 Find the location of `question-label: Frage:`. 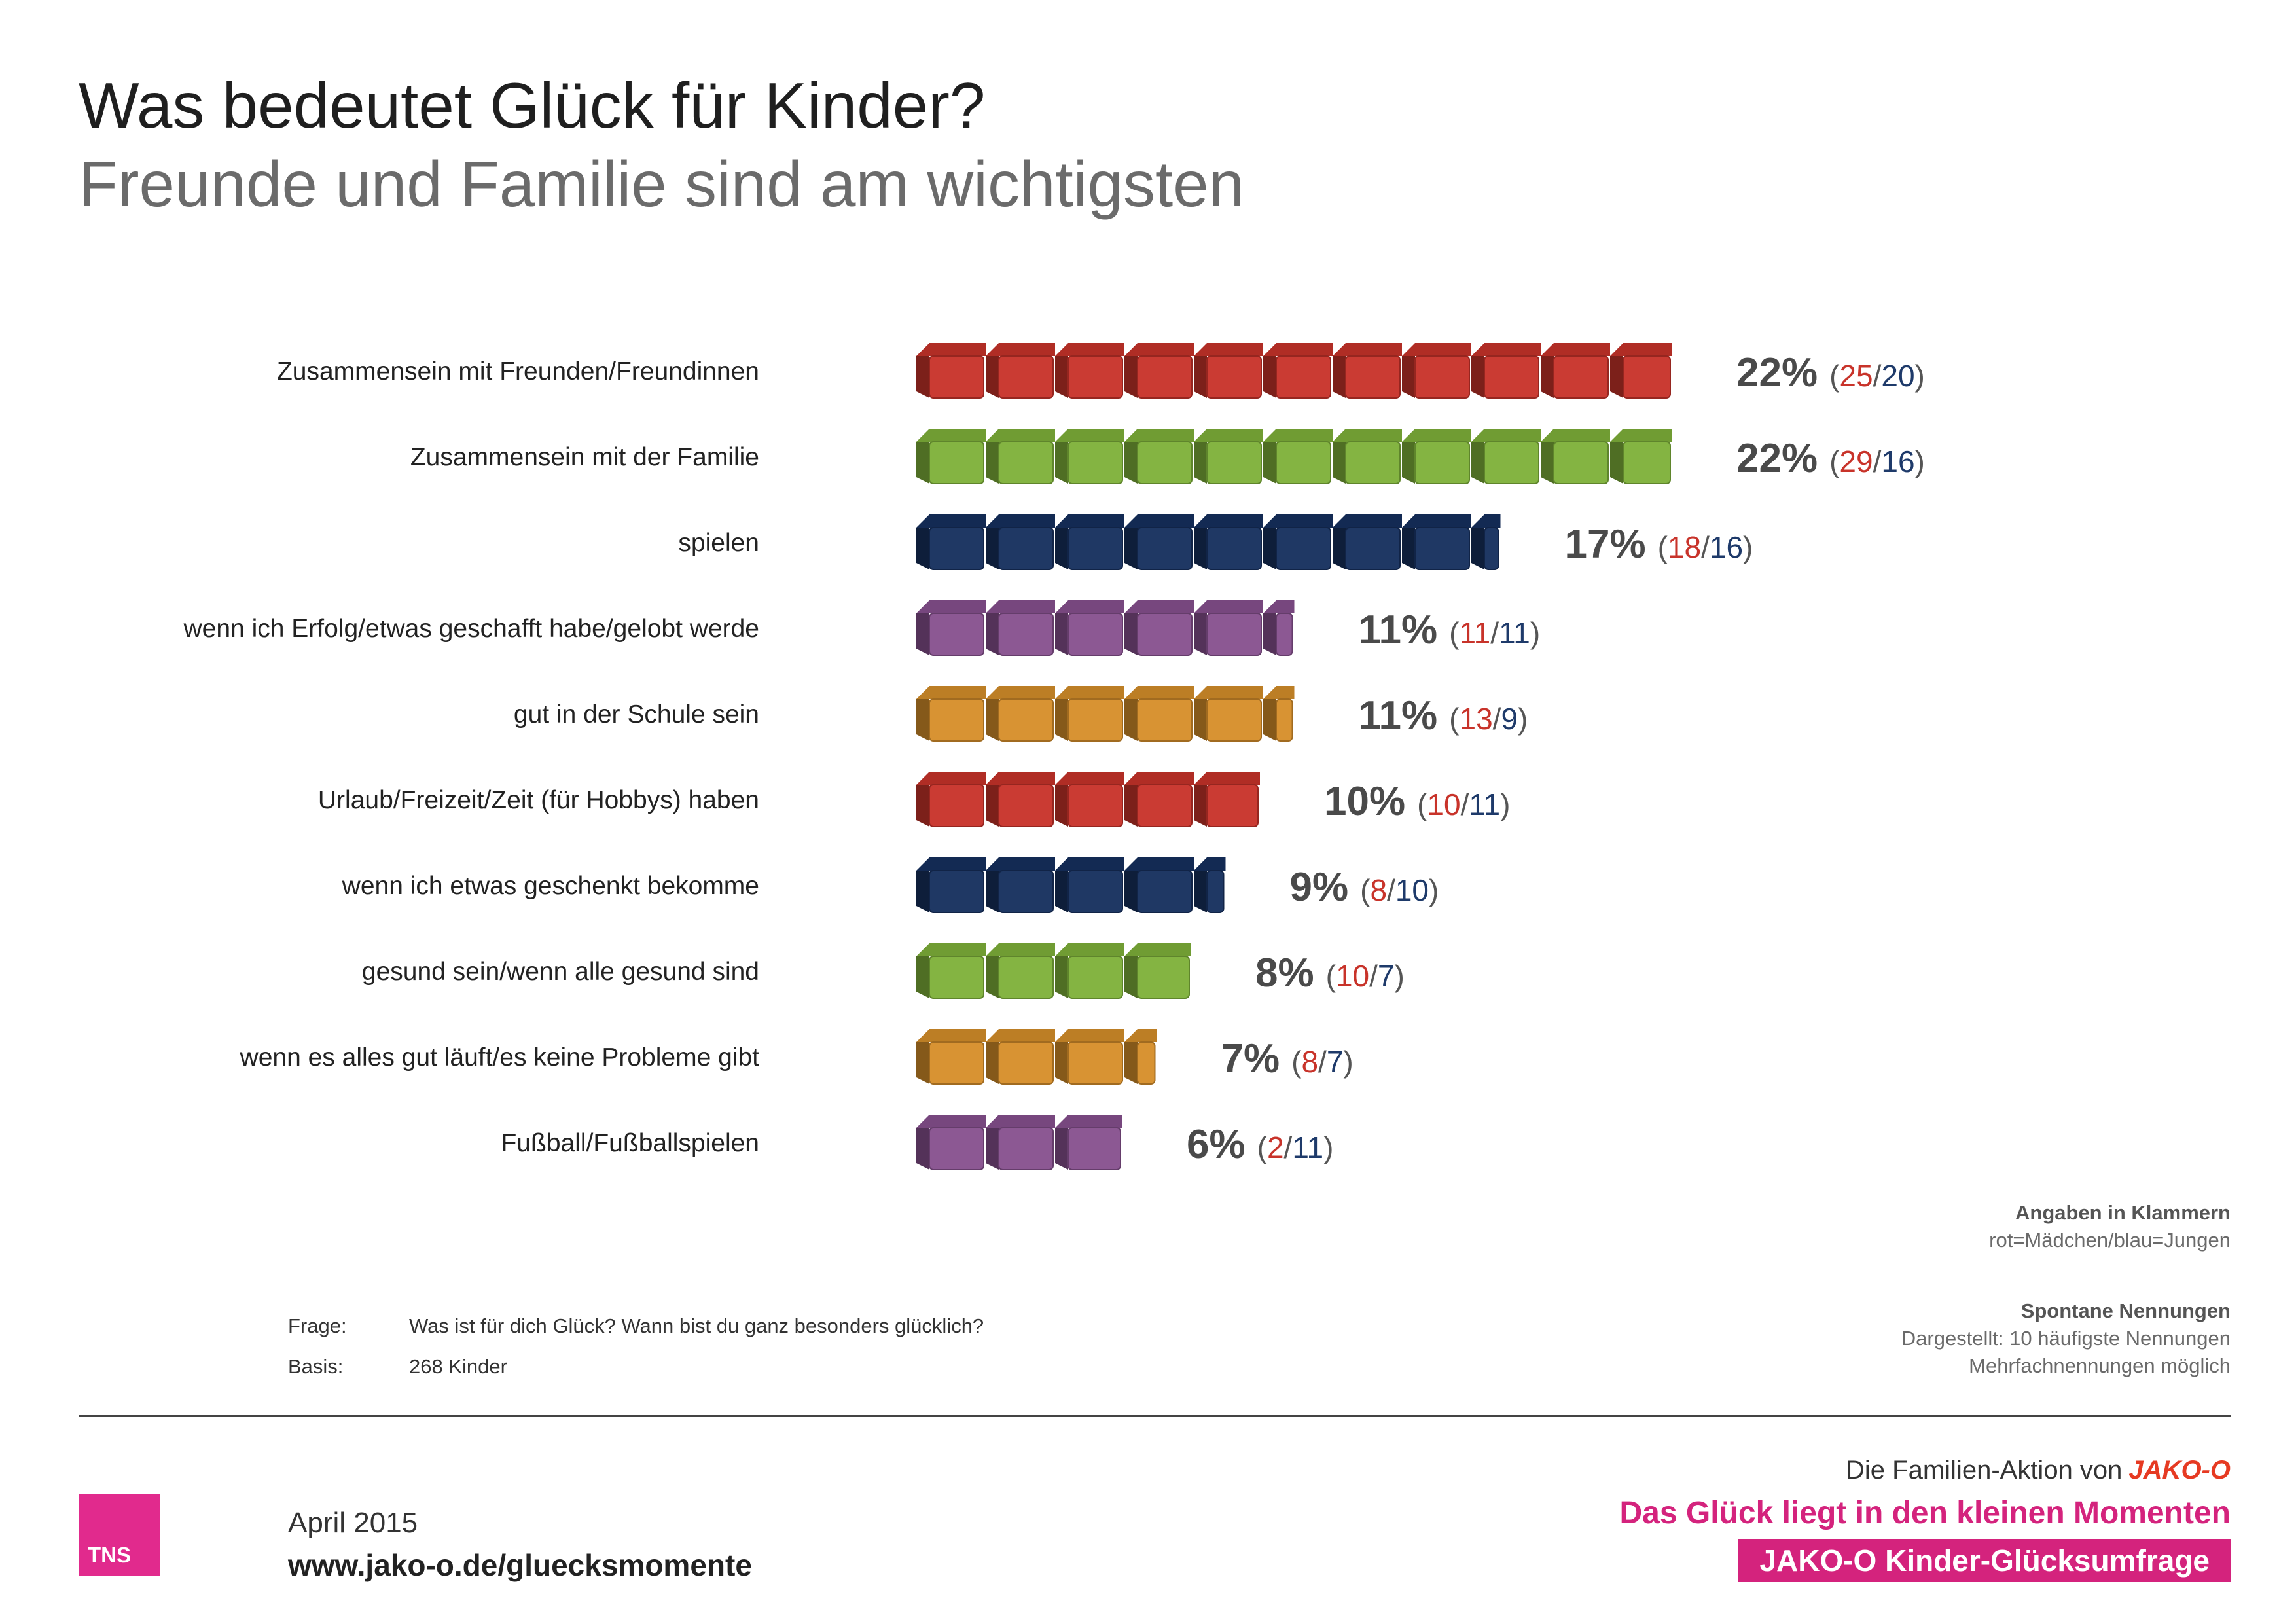

question-label: Frage: is located at coordinates (317, 1325).